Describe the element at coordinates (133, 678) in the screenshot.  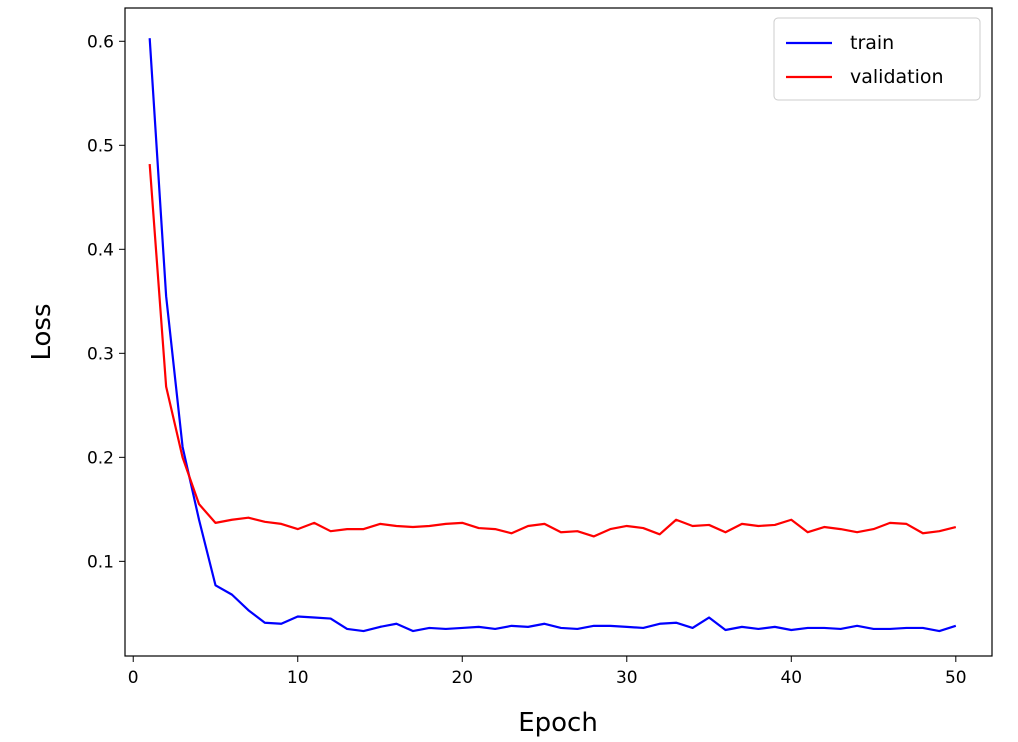
I see `x-tick-label: 0` at that location.